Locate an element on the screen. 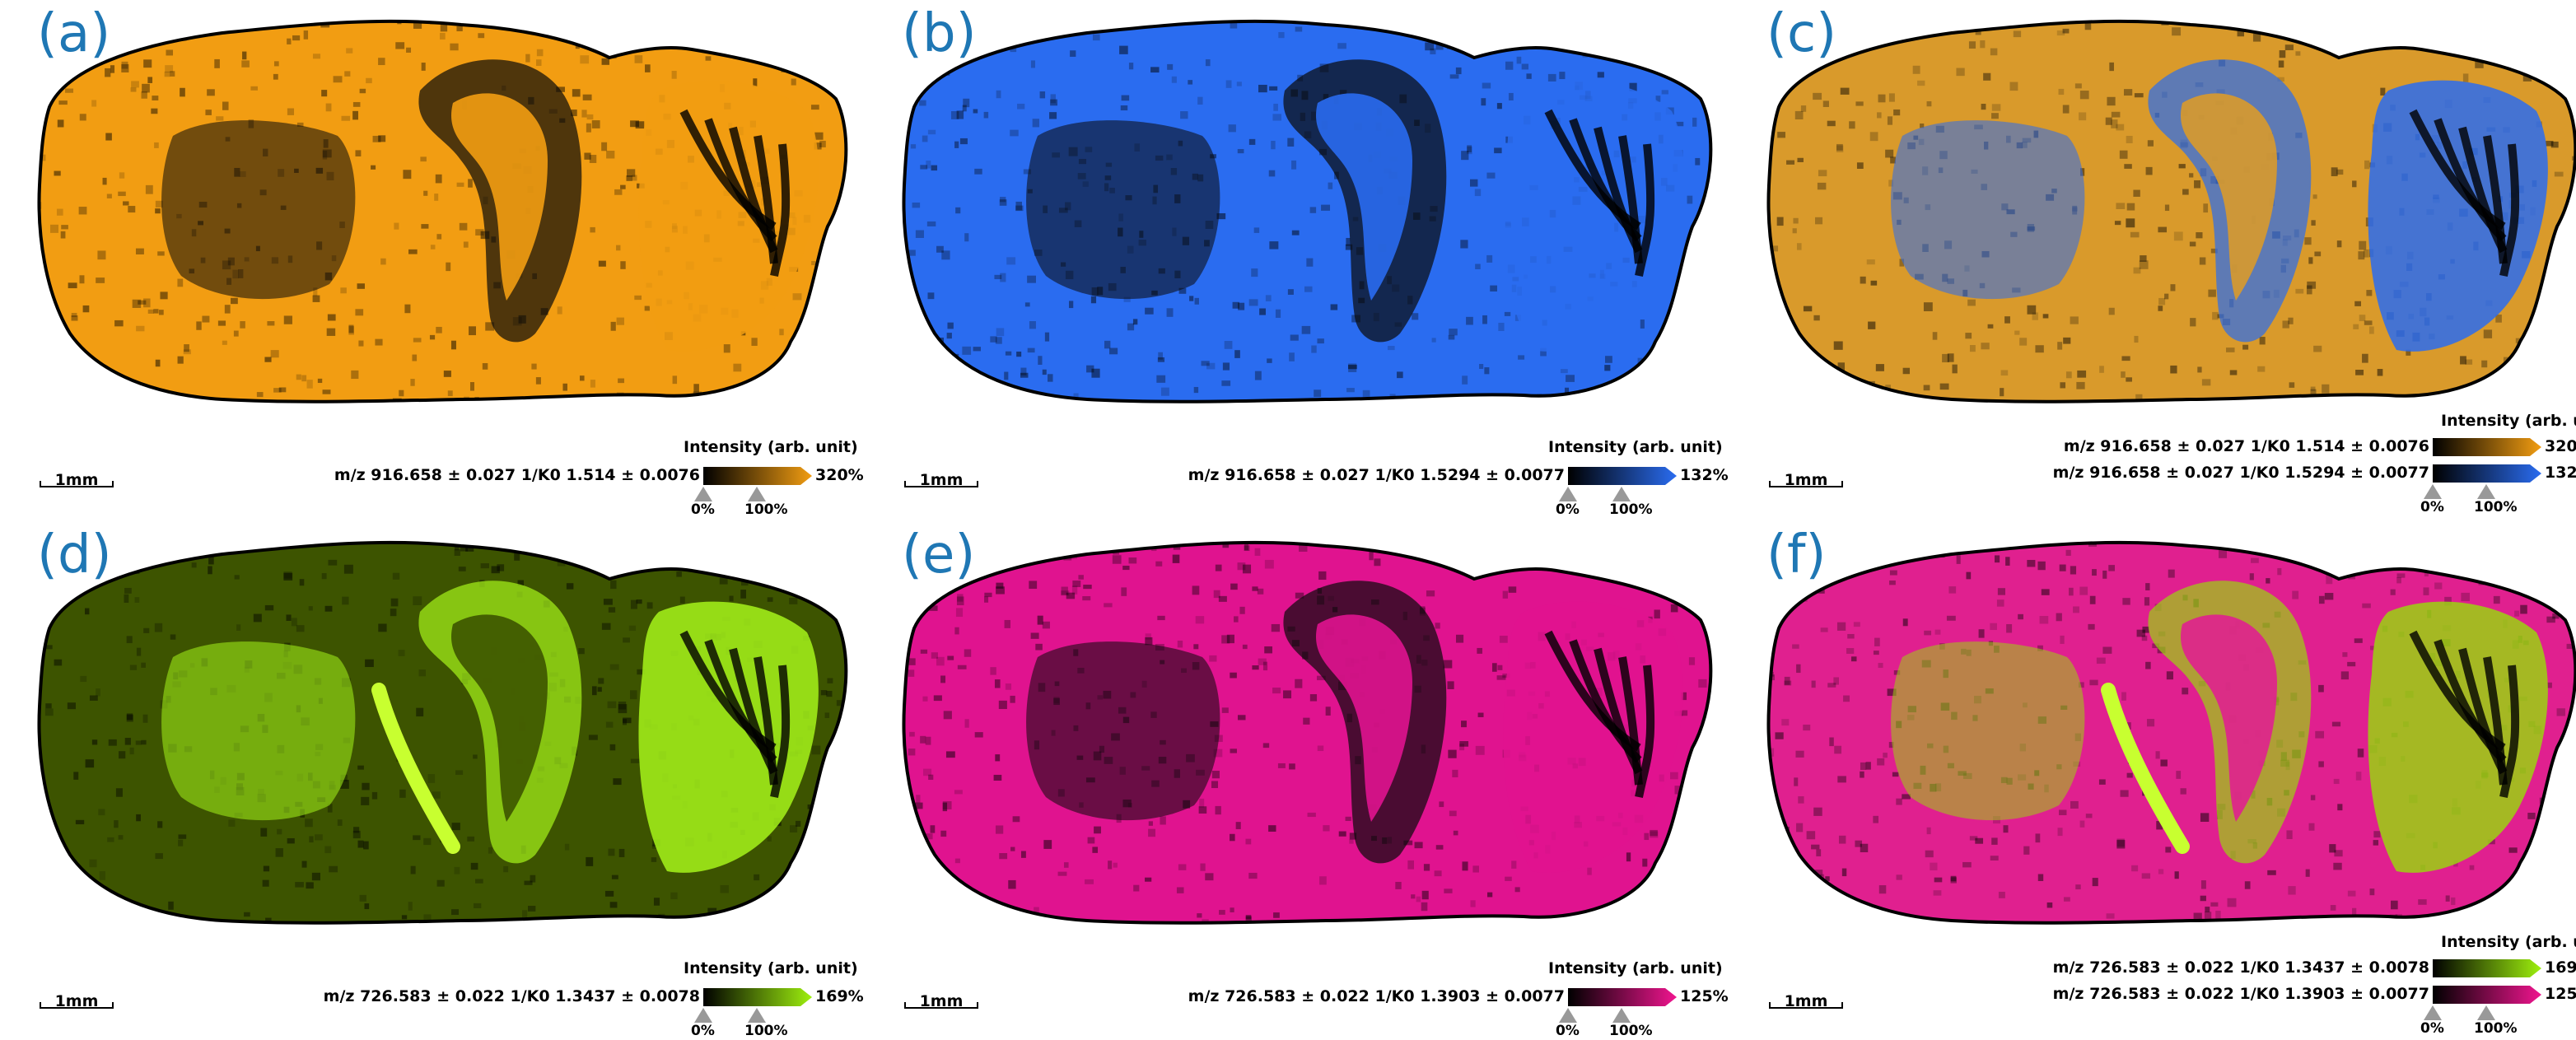 The height and width of the screenshot is (1040, 2576). panel-label: (a) is located at coordinates (74, 33).